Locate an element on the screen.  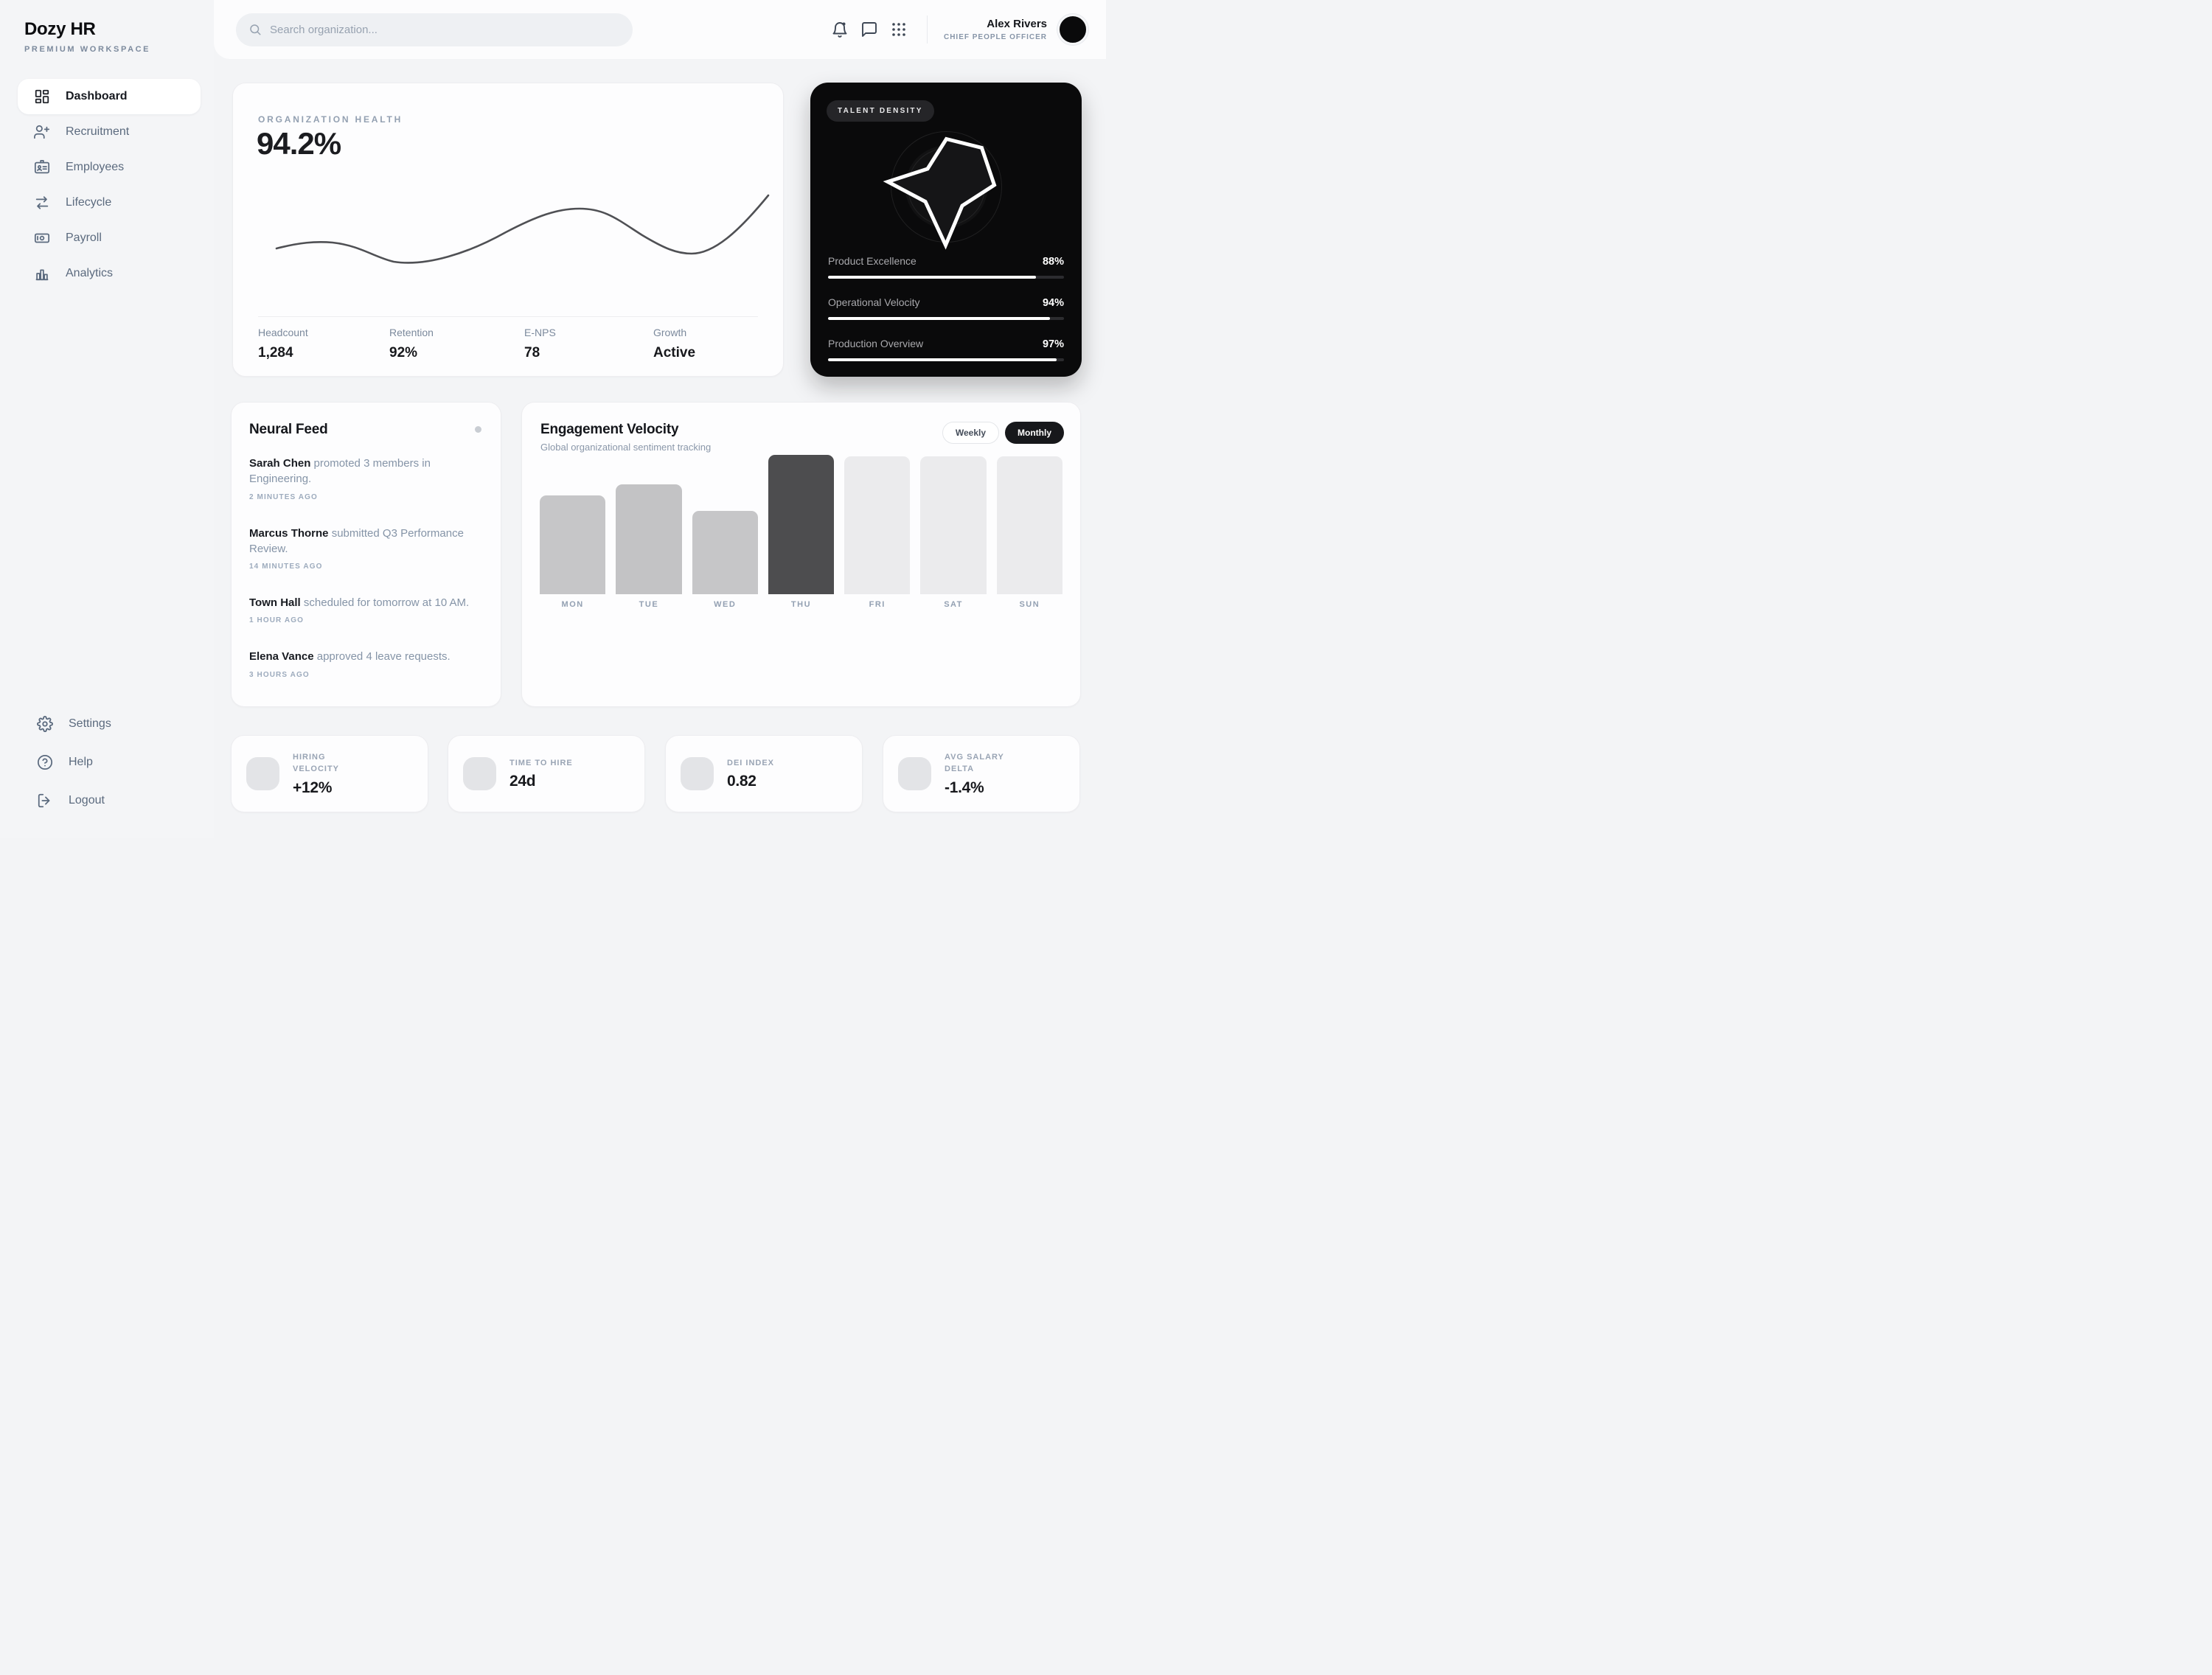
sidebar-item-analytics: Analytics is located at coordinates (107, 273).